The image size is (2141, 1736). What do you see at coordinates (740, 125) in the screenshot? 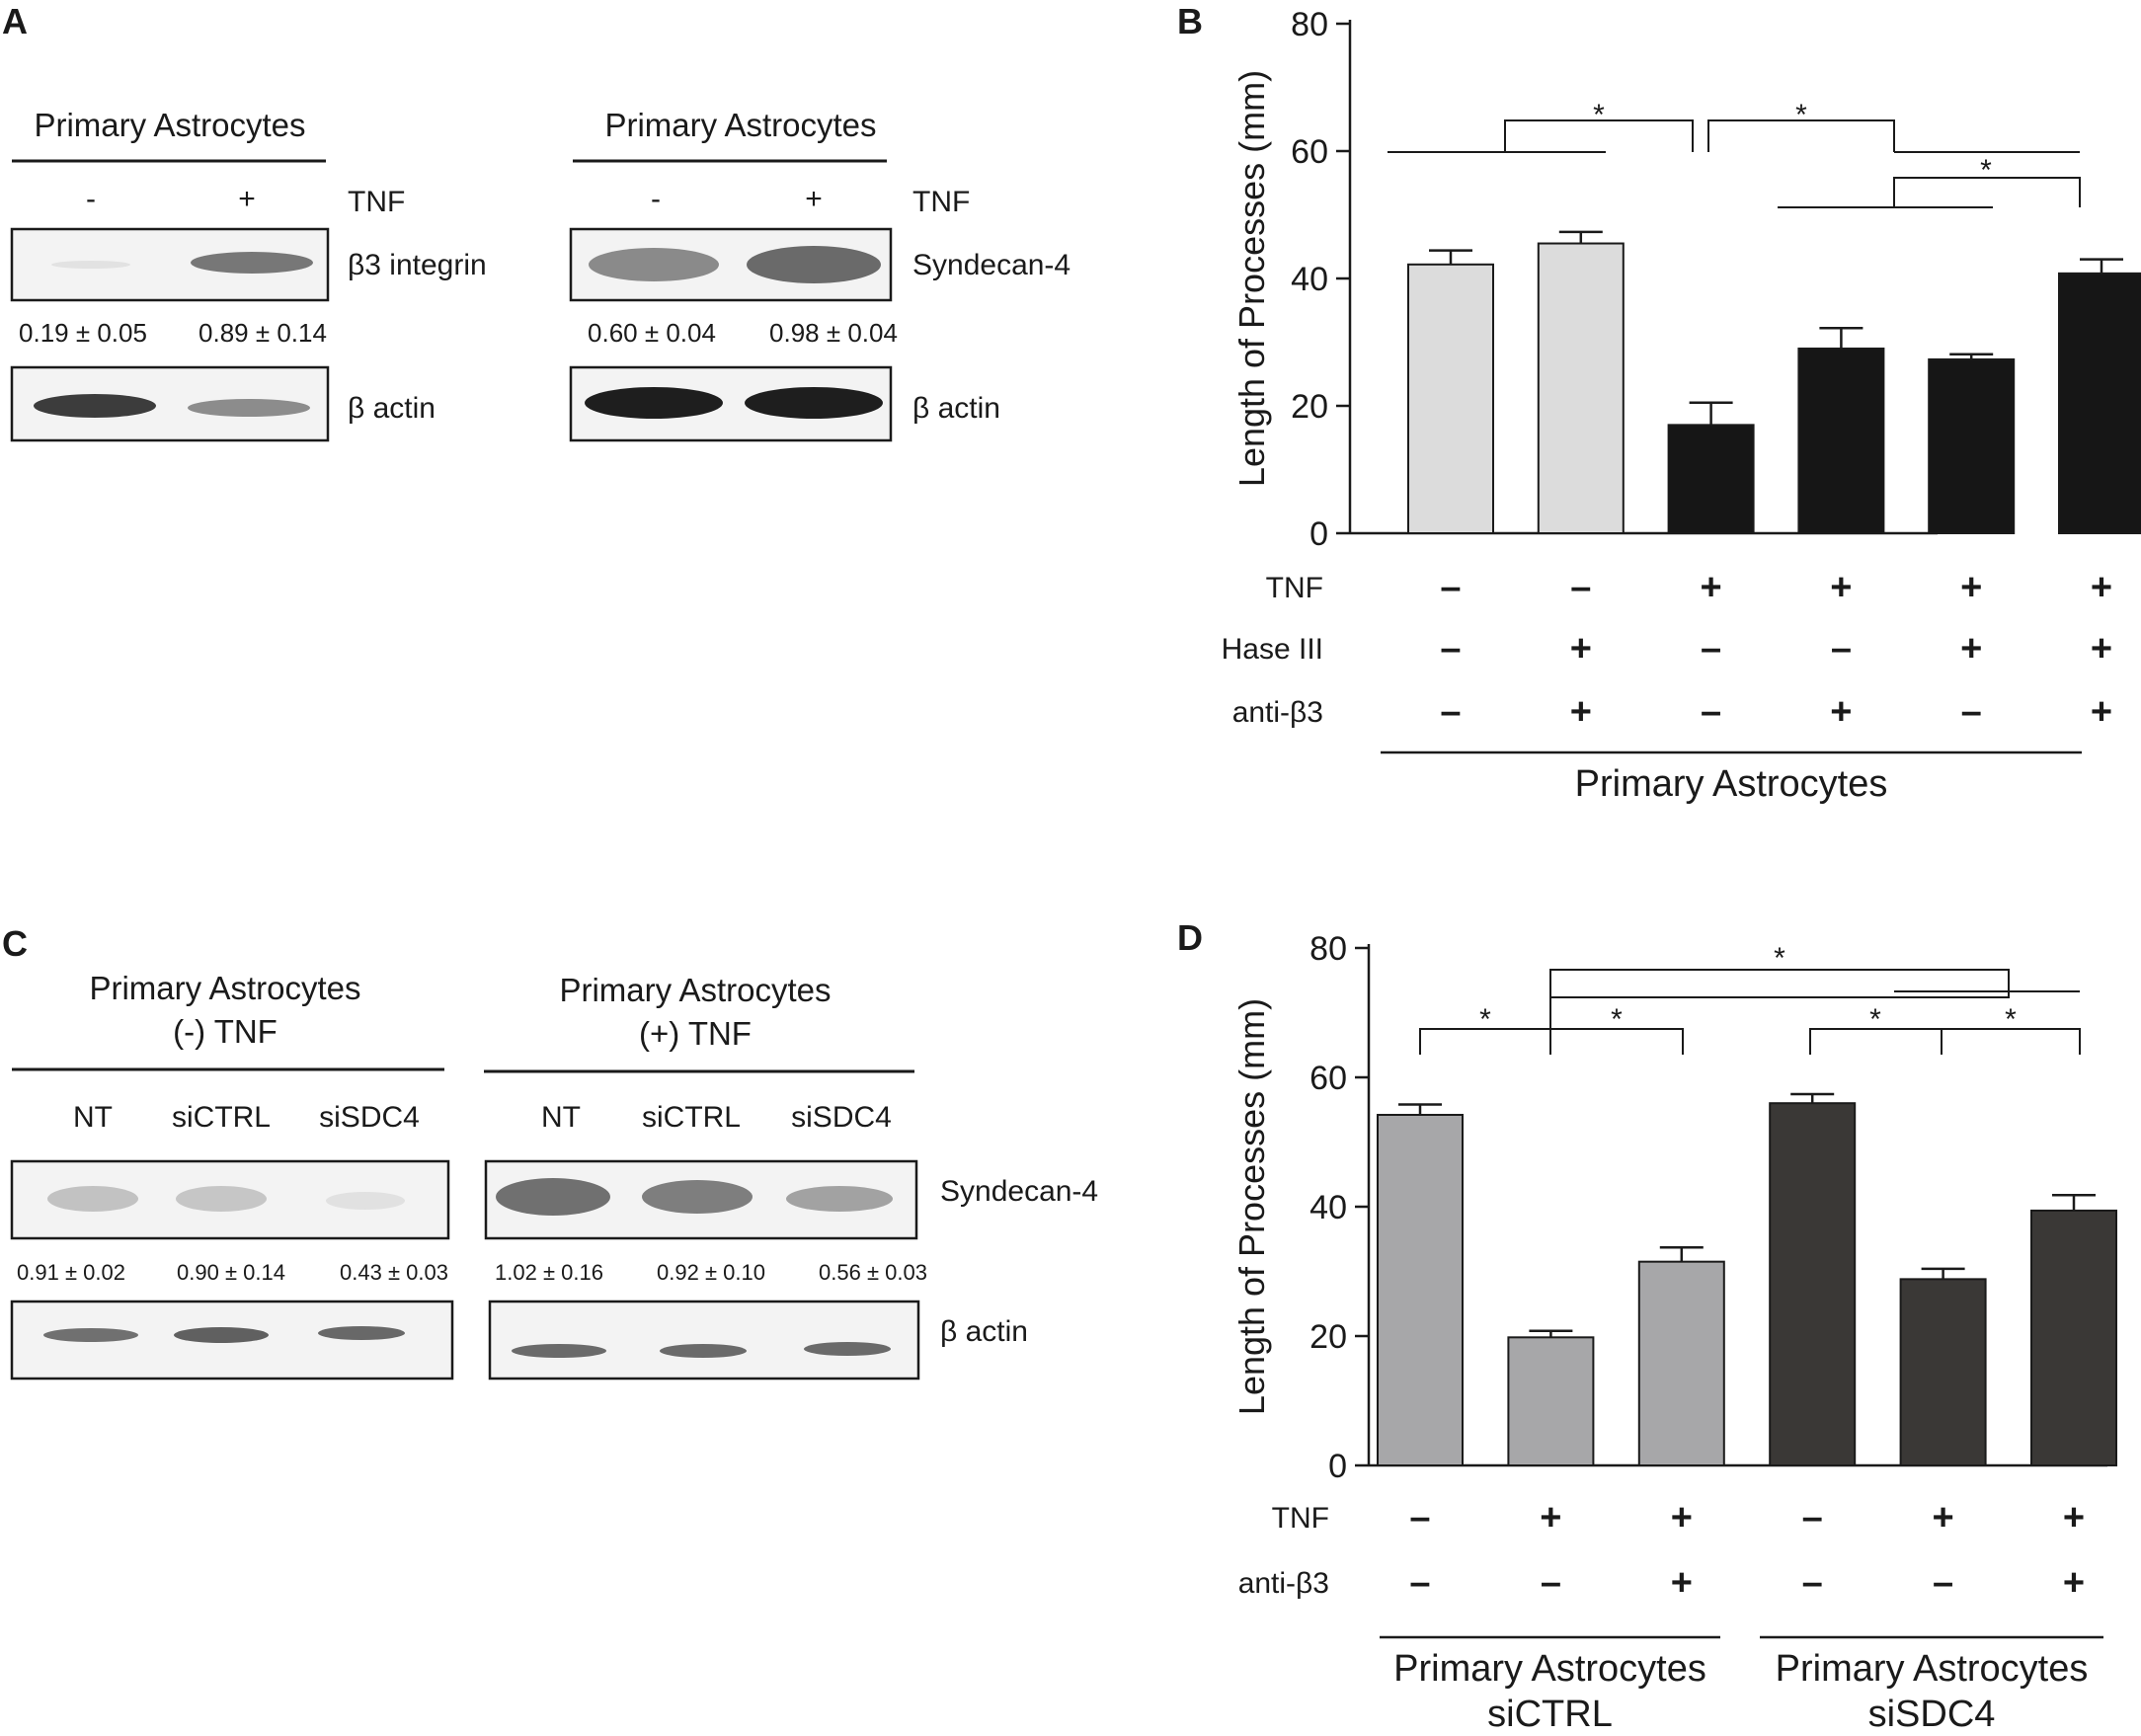
I see `blot-a2-title: Primary Astrocytes` at bounding box center [740, 125].